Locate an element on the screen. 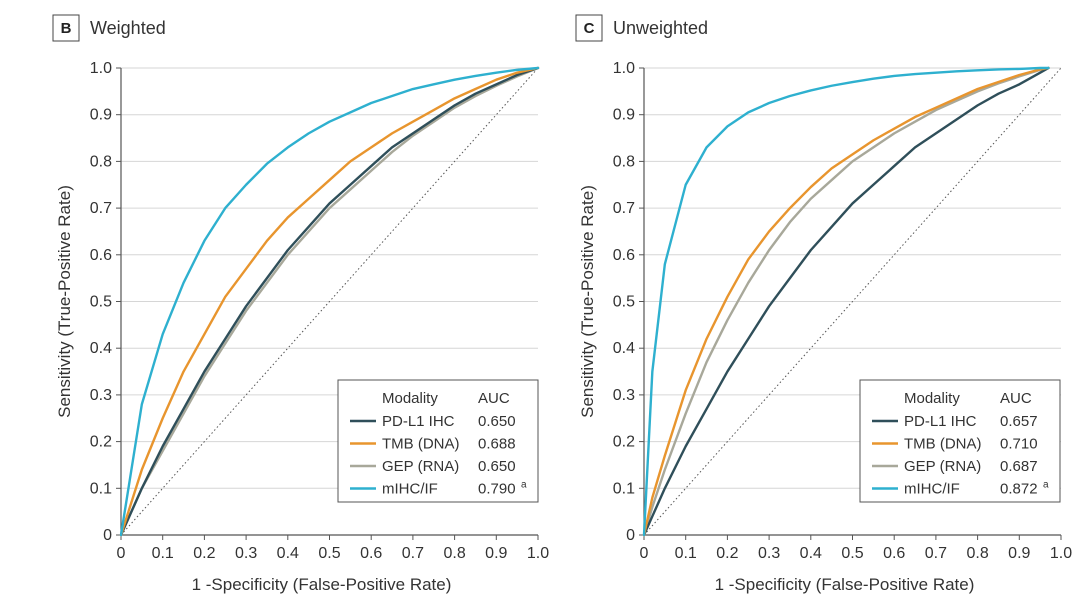 This screenshot has height=608, width=1080. legend-auc-value: 0.790 is located at coordinates (497, 489).